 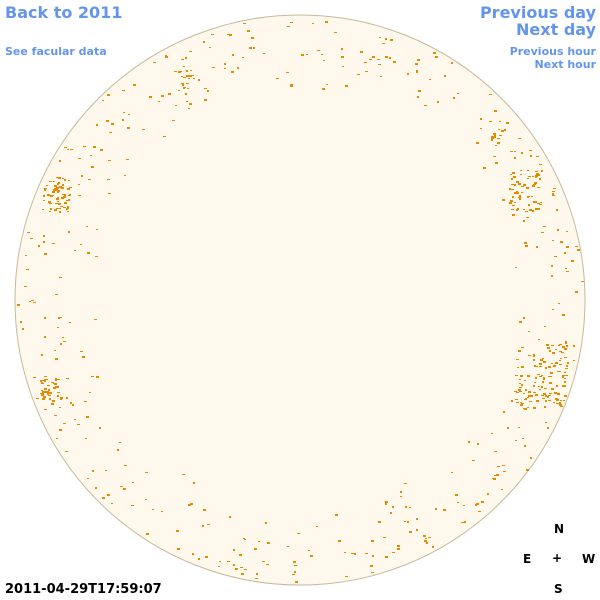 I want to click on see-facular-data-link: See facular data, so click(x=56, y=51).